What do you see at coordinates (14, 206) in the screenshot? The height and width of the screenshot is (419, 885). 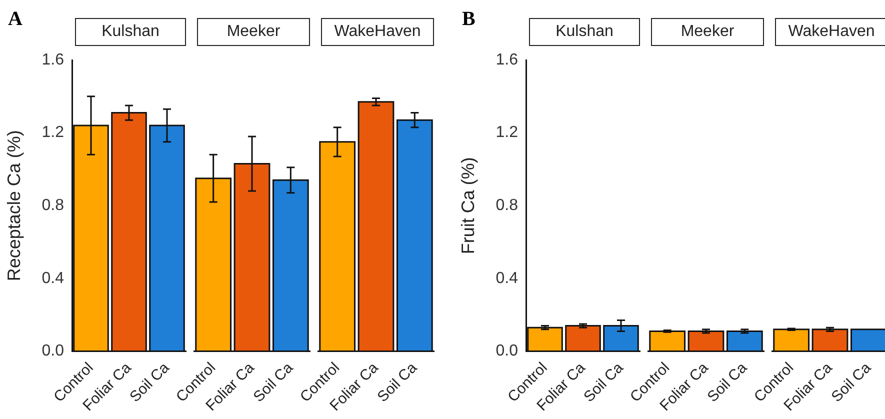 I see `y-axis-title: Receptacle Ca (%)` at bounding box center [14, 206].